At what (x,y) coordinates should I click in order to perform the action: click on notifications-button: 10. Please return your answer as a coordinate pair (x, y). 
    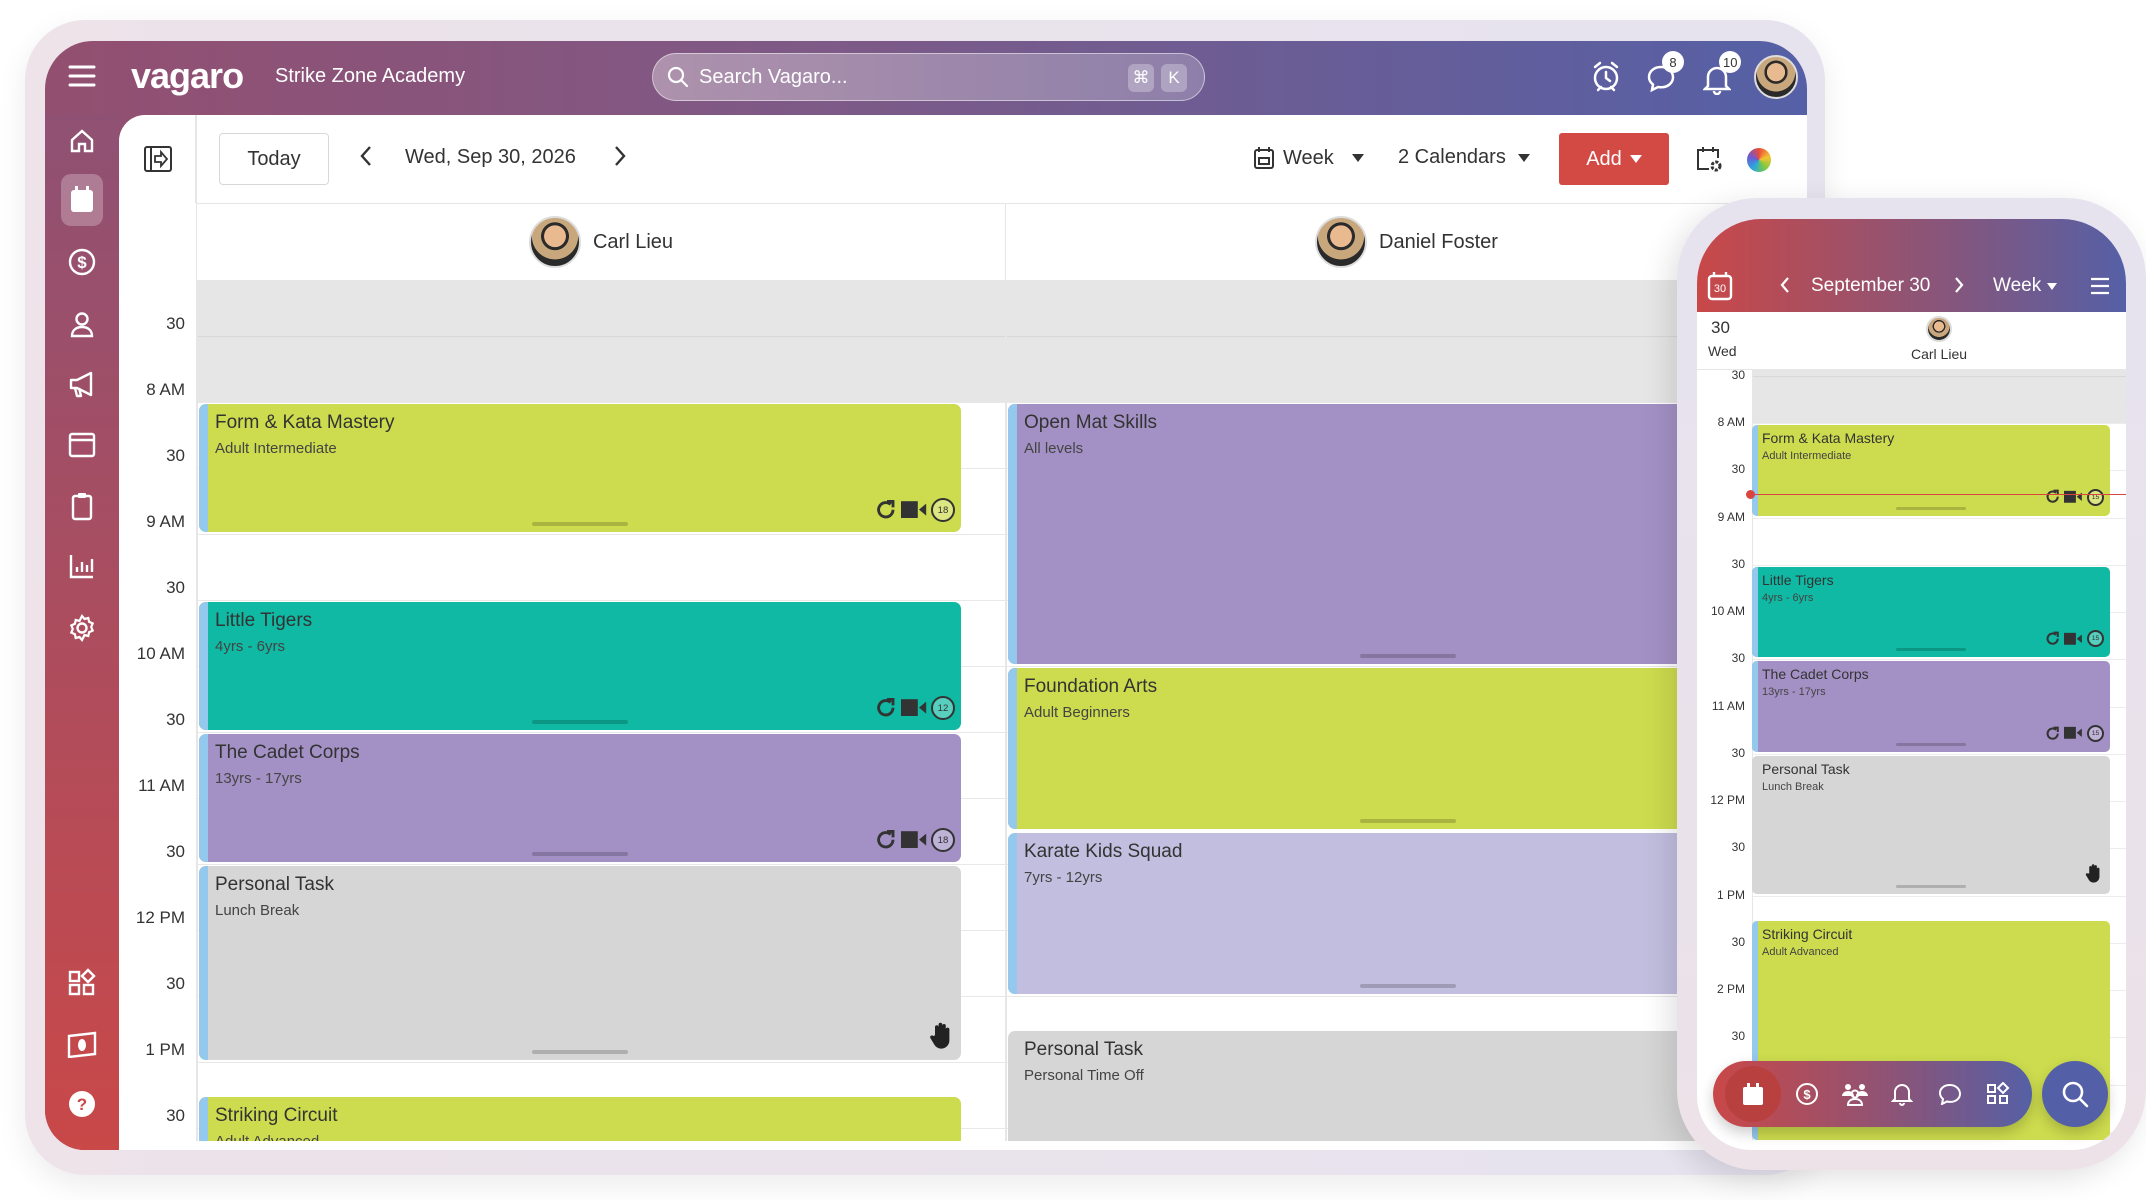
    Looking at the image, I should click on (1721, 75).